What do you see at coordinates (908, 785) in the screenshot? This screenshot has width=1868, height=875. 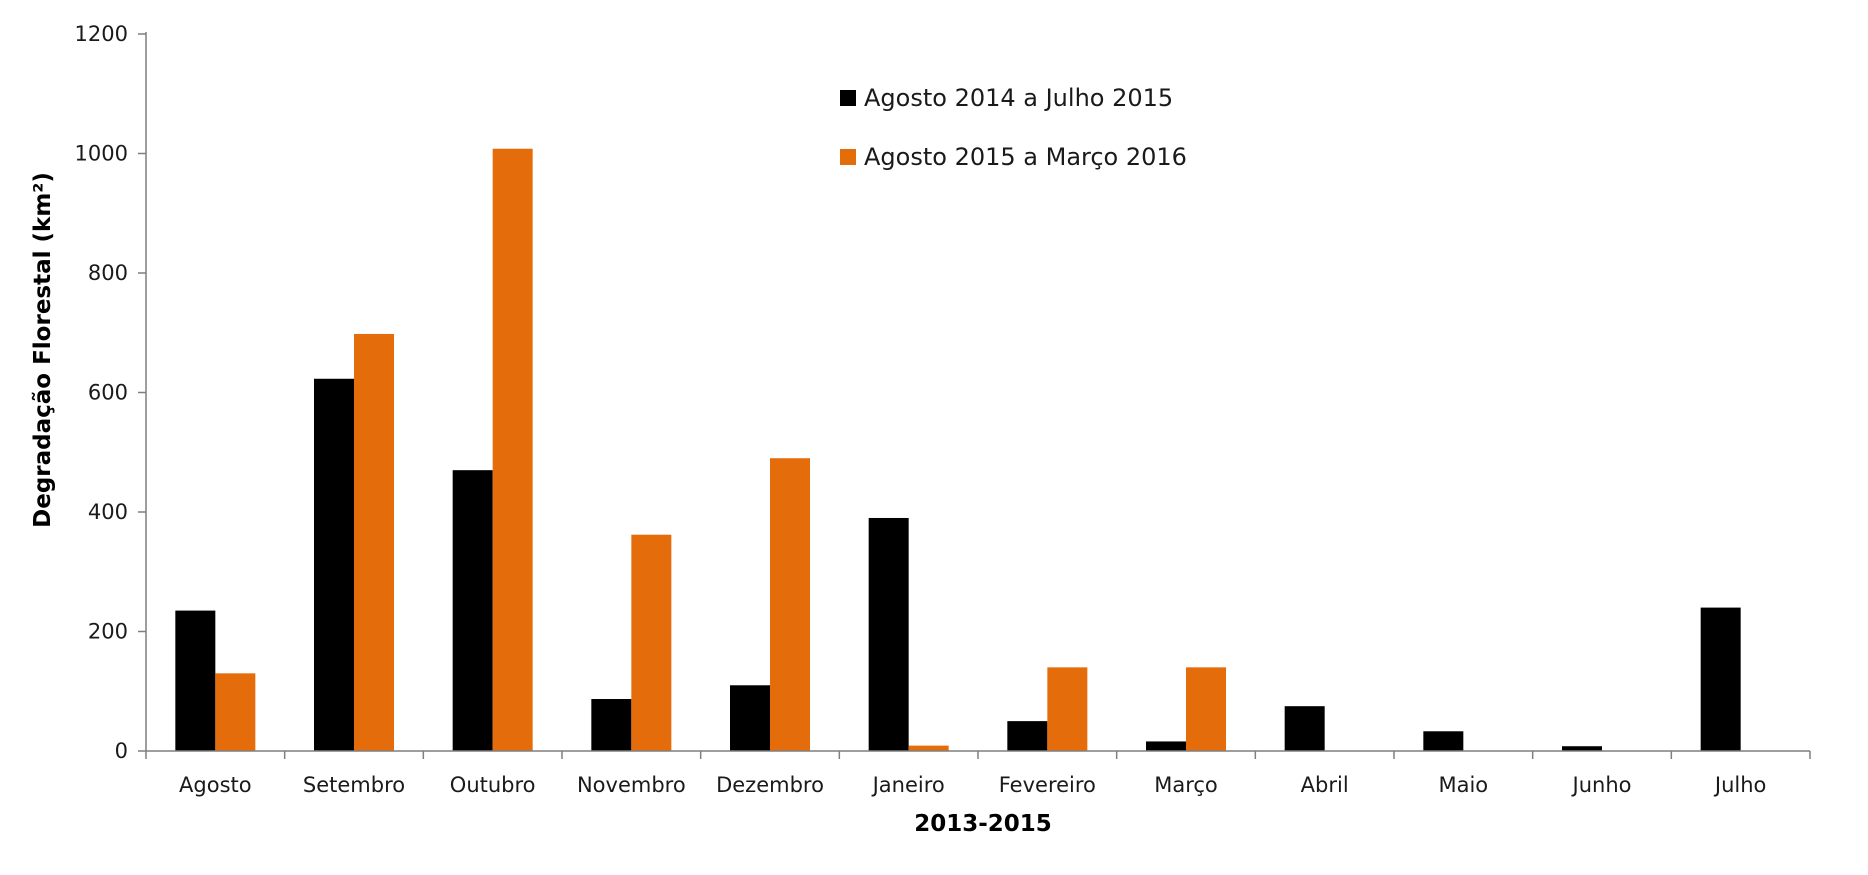 I see `x-tick-label: Janeiro` at bounding box center [908, 785].